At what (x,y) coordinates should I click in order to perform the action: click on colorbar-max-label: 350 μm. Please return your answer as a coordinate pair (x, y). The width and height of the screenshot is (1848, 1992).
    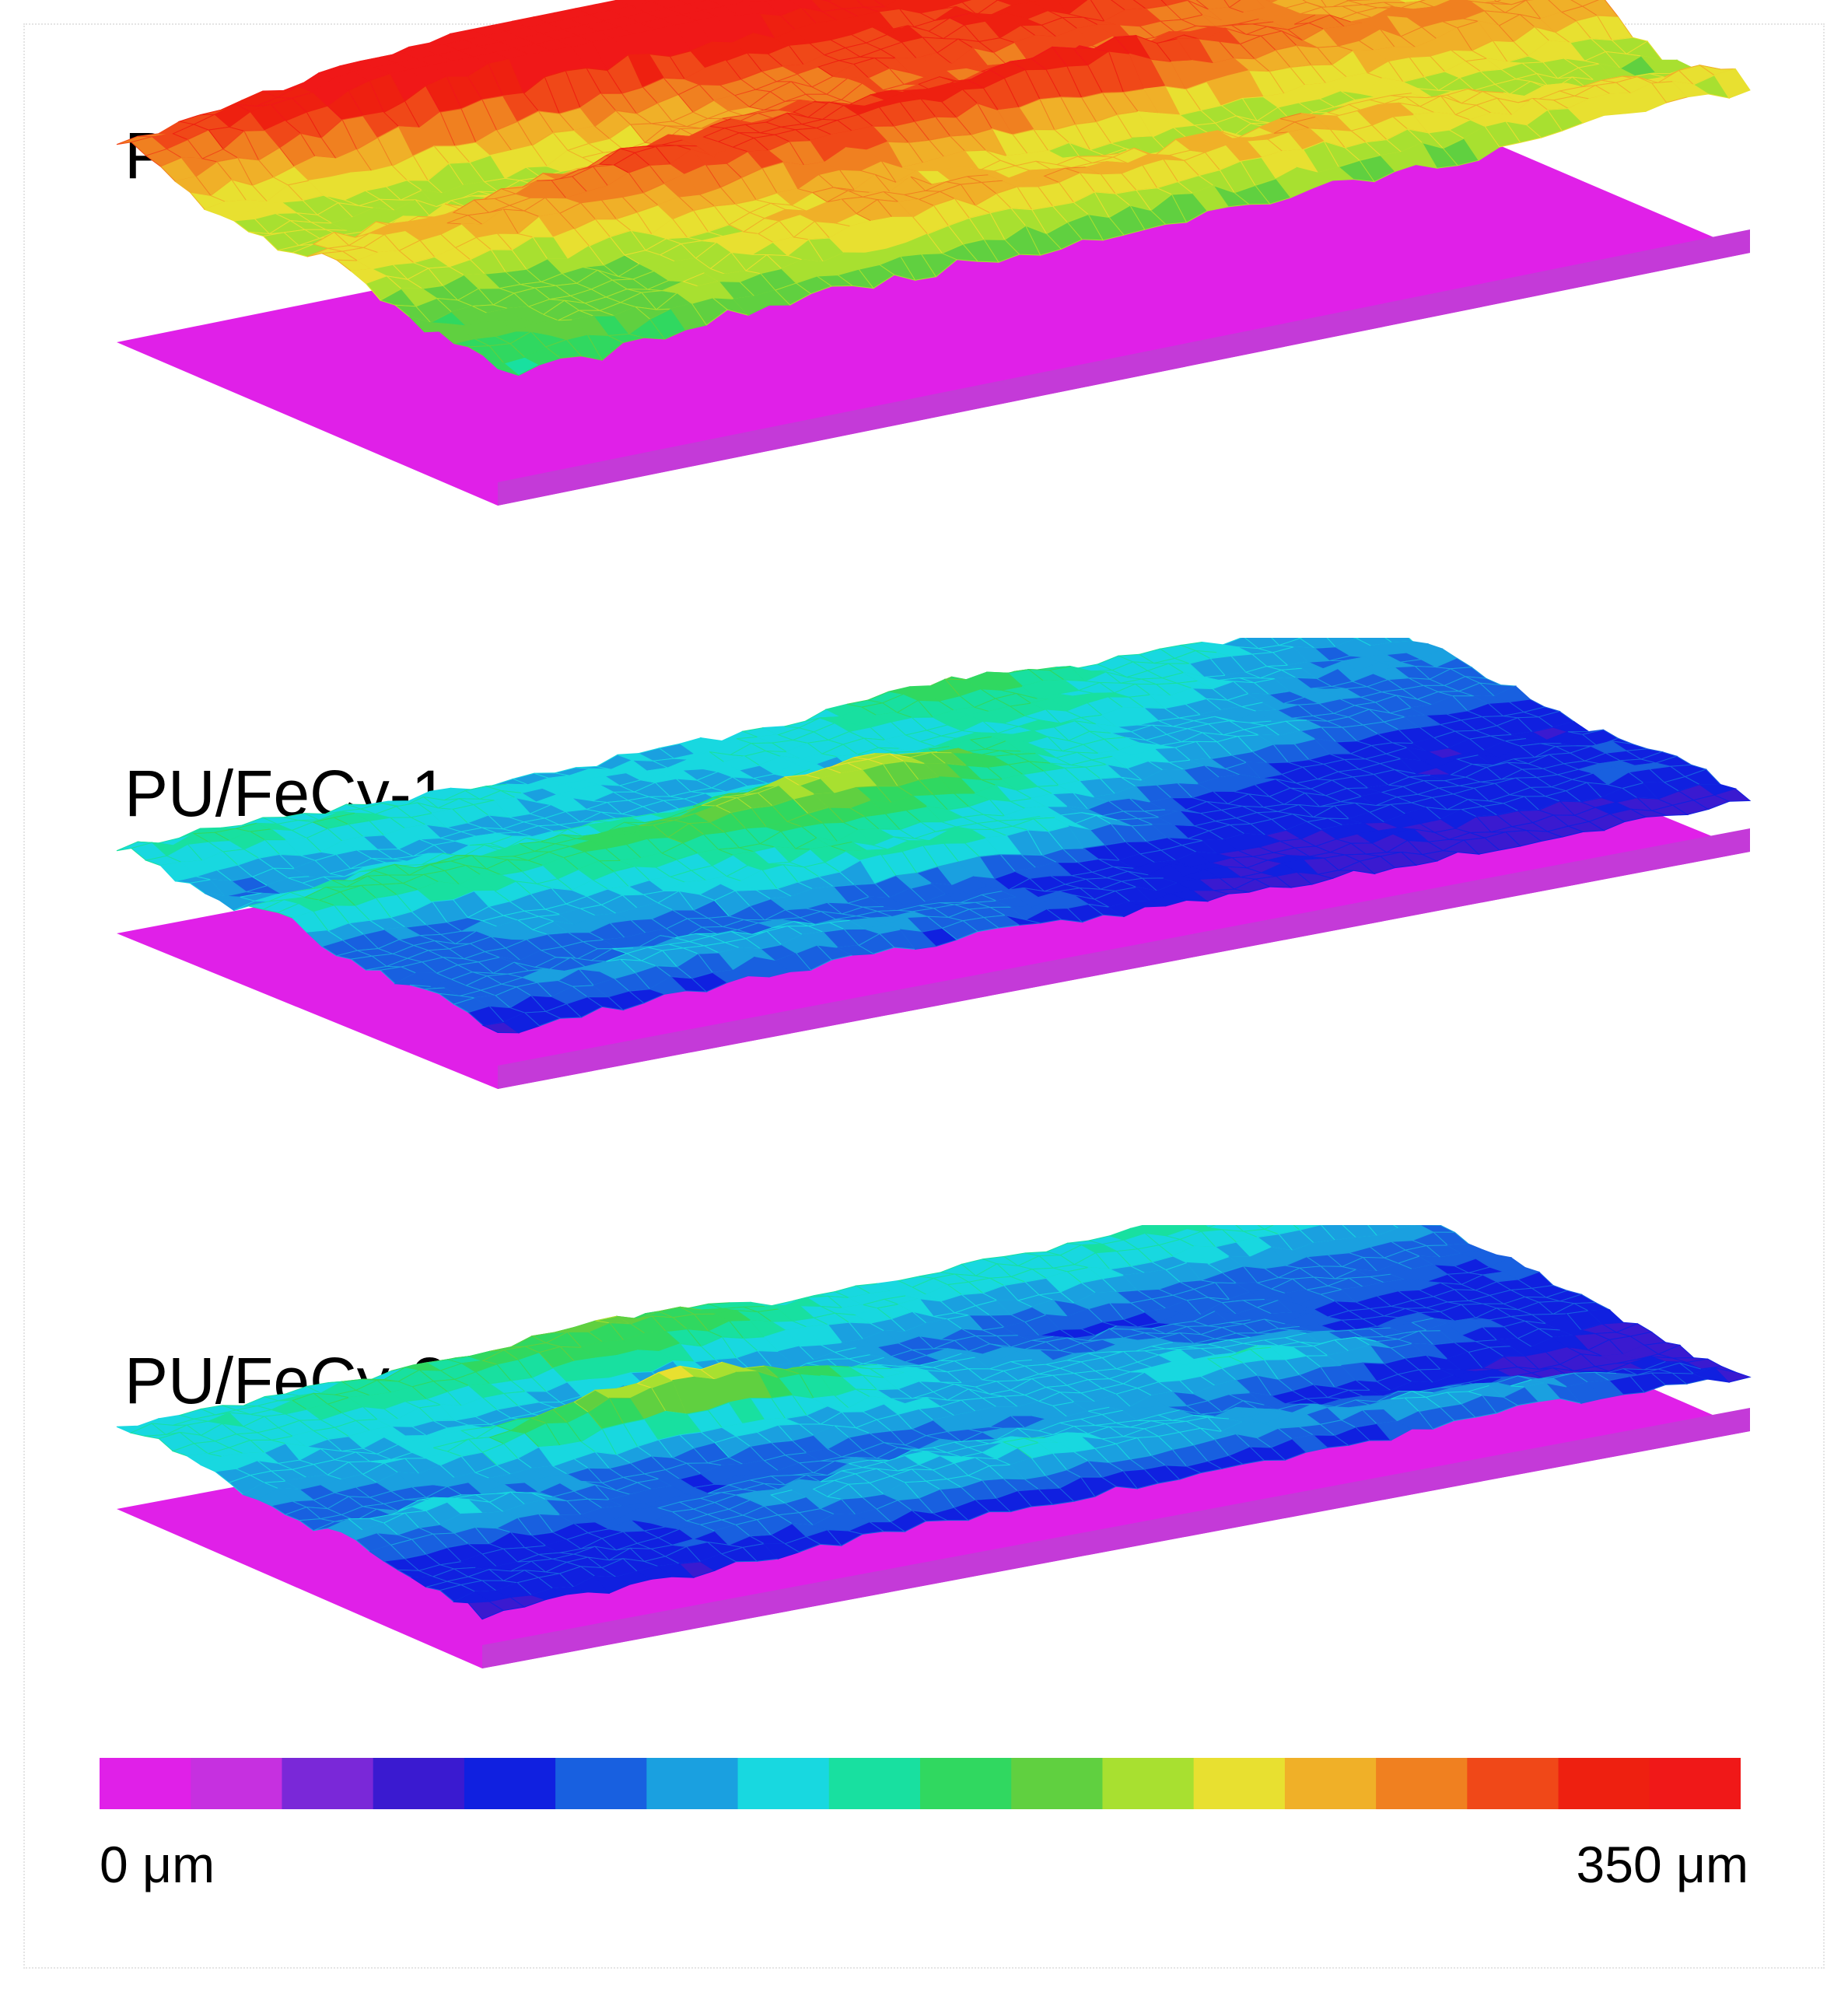
    Looking at the image, I should click on (1662, 1864).